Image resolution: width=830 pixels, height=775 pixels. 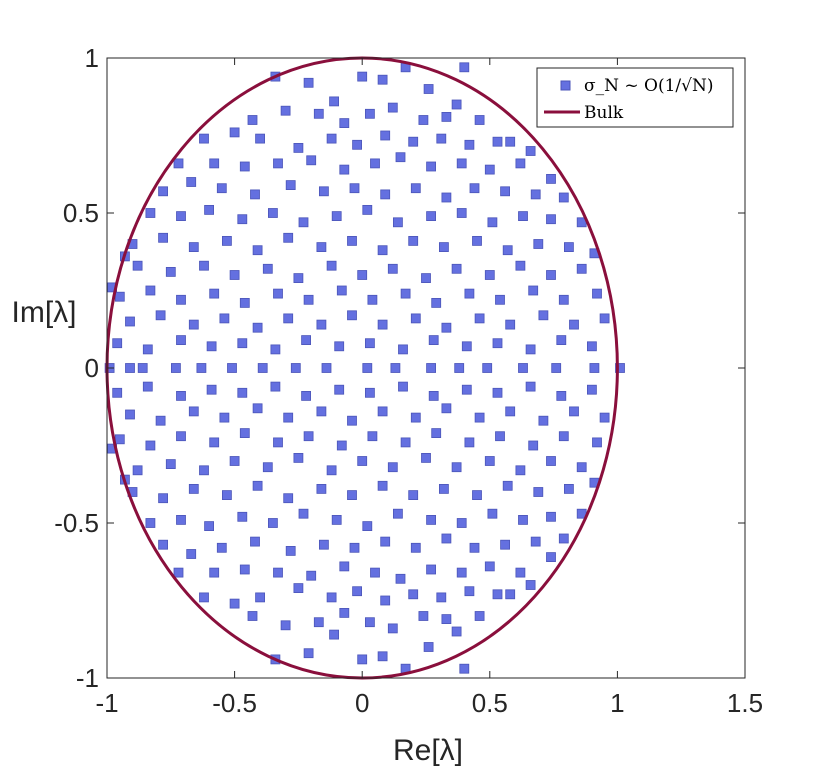 I want to click on legend-marker-square, so click(x=565, y=85).